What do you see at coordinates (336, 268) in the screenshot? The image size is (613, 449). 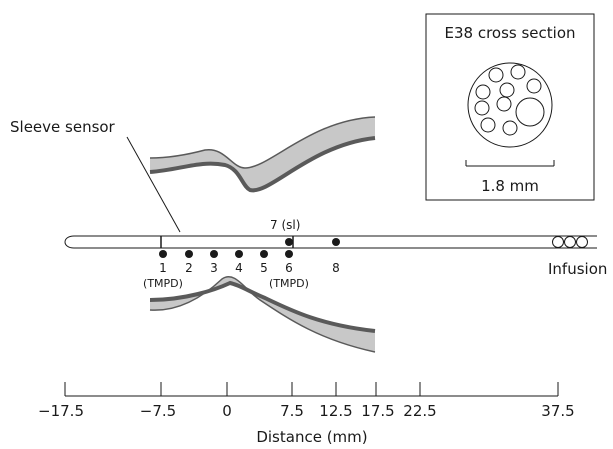 I see `port-number: 8` at bounding box center [336, 268].